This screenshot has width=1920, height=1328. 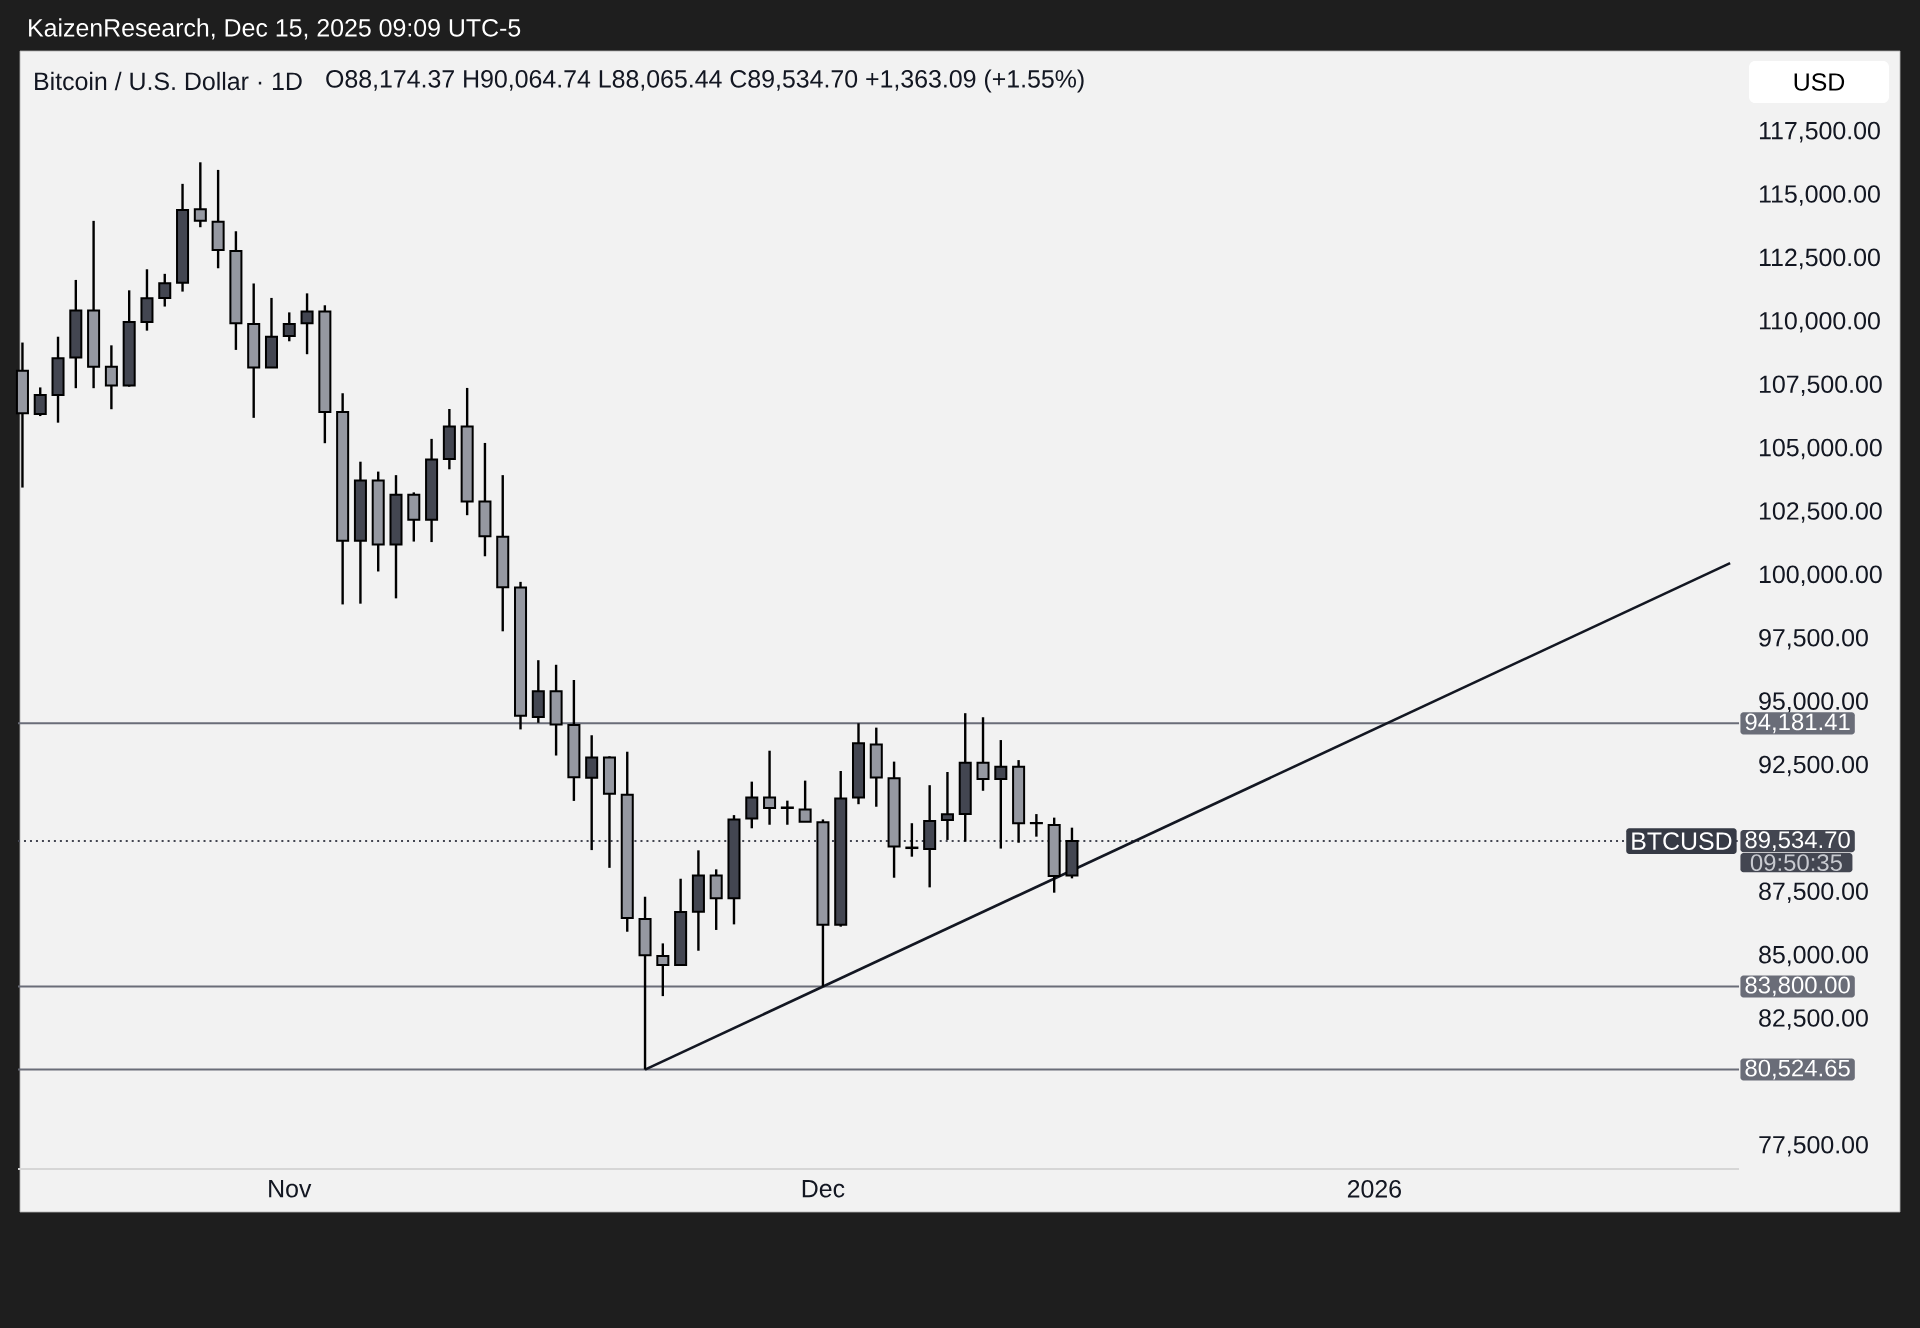 I want to click on x-tick-label: Nov, so click(x=290, y=1189).